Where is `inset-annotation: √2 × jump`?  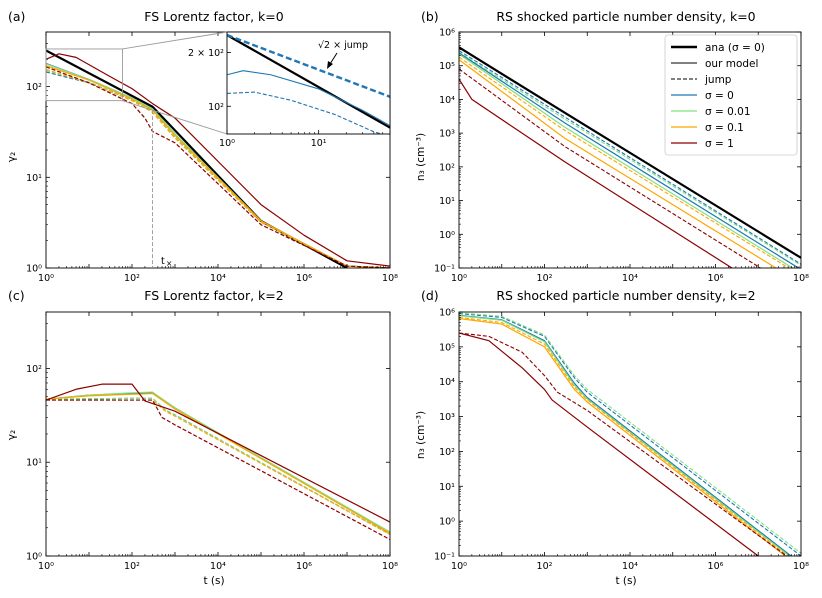 inset-annotation: √2 × jump is located at coordinates (343, 45).